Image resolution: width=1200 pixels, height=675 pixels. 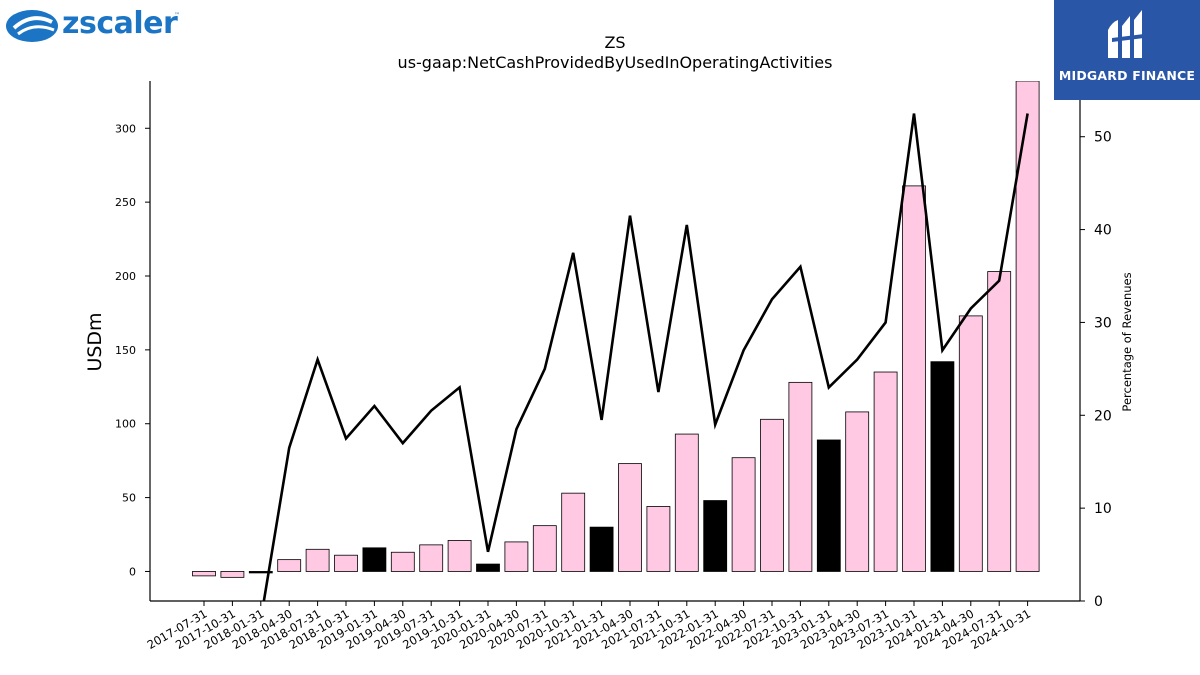 I want to click on y-tick-label-250: 250, so click(x=125, y=202).